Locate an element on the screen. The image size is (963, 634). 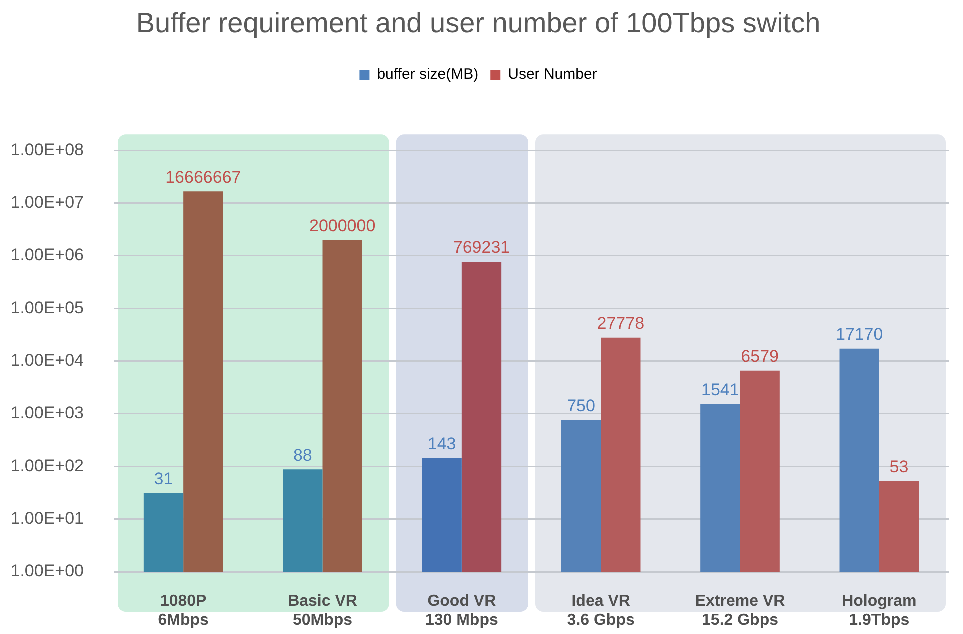
y-tick-label: 1.00E+02 is located at coordinates (47, 466).